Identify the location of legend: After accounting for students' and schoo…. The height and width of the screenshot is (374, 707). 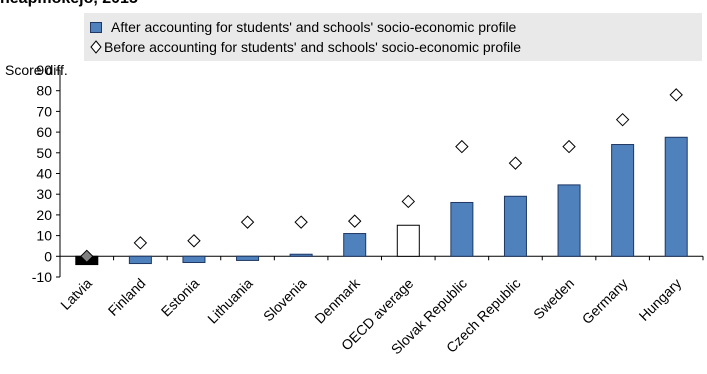
(393, 37).